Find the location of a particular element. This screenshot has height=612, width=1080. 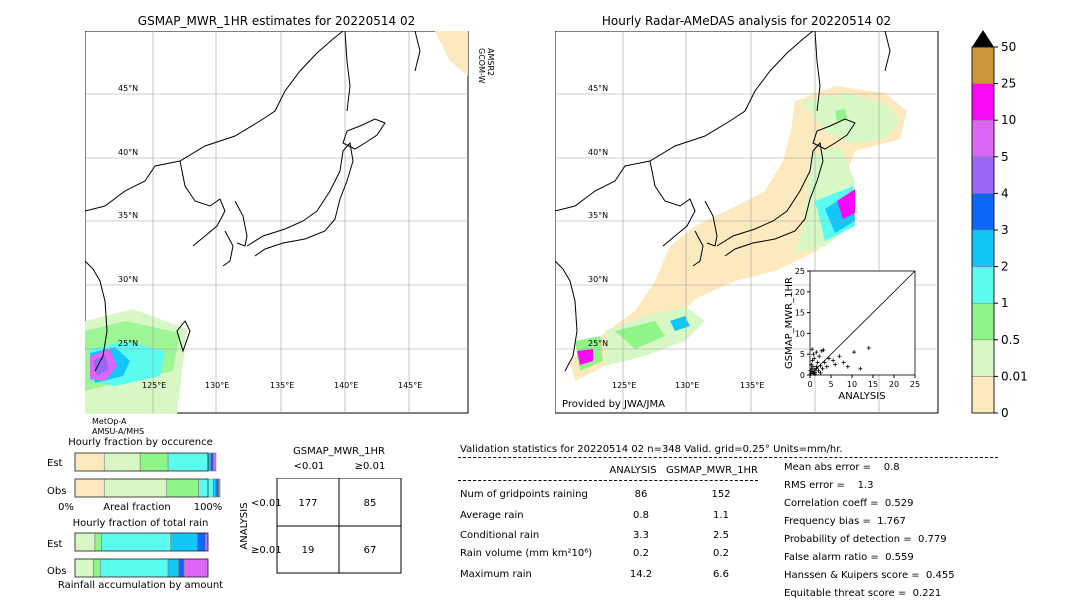

validation-gsmap-value: 1.1 is located at coordinates (721, 515).